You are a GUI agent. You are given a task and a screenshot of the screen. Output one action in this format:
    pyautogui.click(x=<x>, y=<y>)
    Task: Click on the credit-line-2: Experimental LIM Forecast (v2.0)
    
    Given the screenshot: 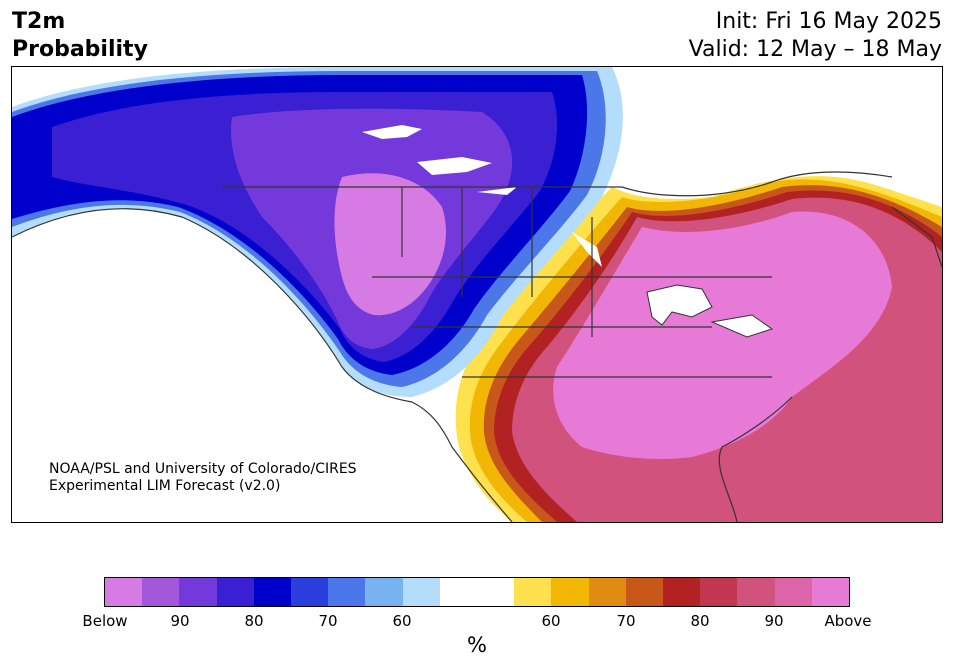 What is the action you would take?
    pyautogui.click(x=165, y=486)
    